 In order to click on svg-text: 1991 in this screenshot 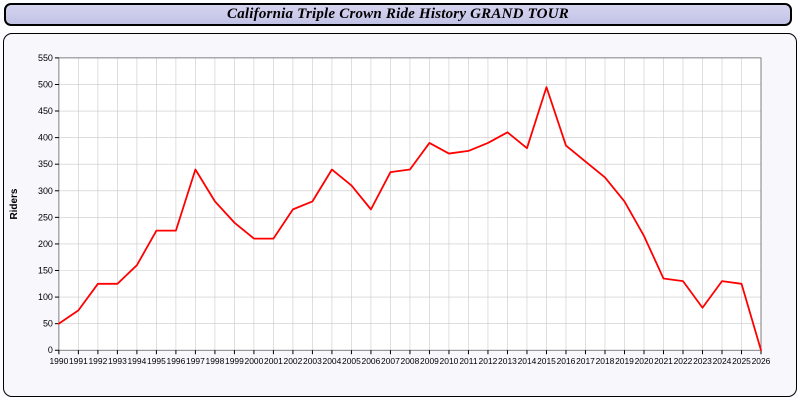, I will do `click(78, 361)`.